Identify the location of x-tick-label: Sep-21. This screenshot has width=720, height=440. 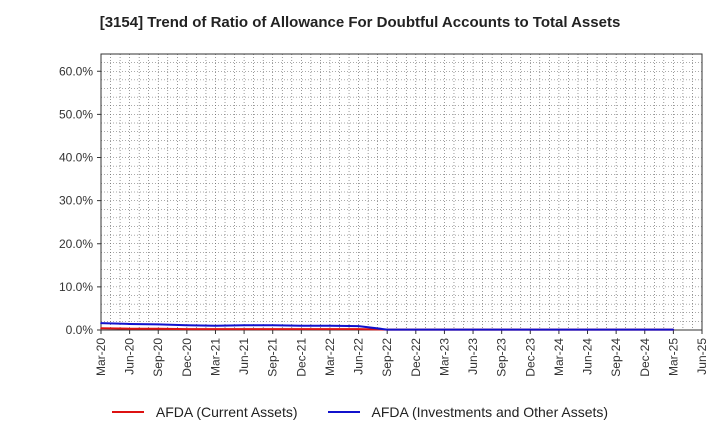
(273, 357).